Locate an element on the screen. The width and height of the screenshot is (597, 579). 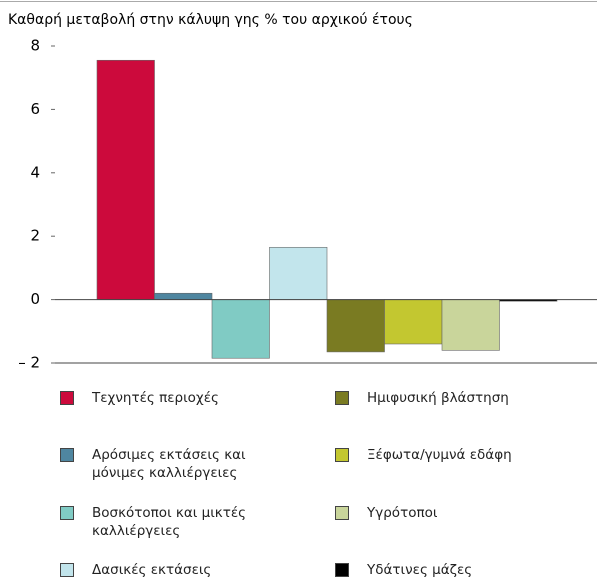
legend-item: Τεχνητές περιοχές is located at coordinates (176, 398).